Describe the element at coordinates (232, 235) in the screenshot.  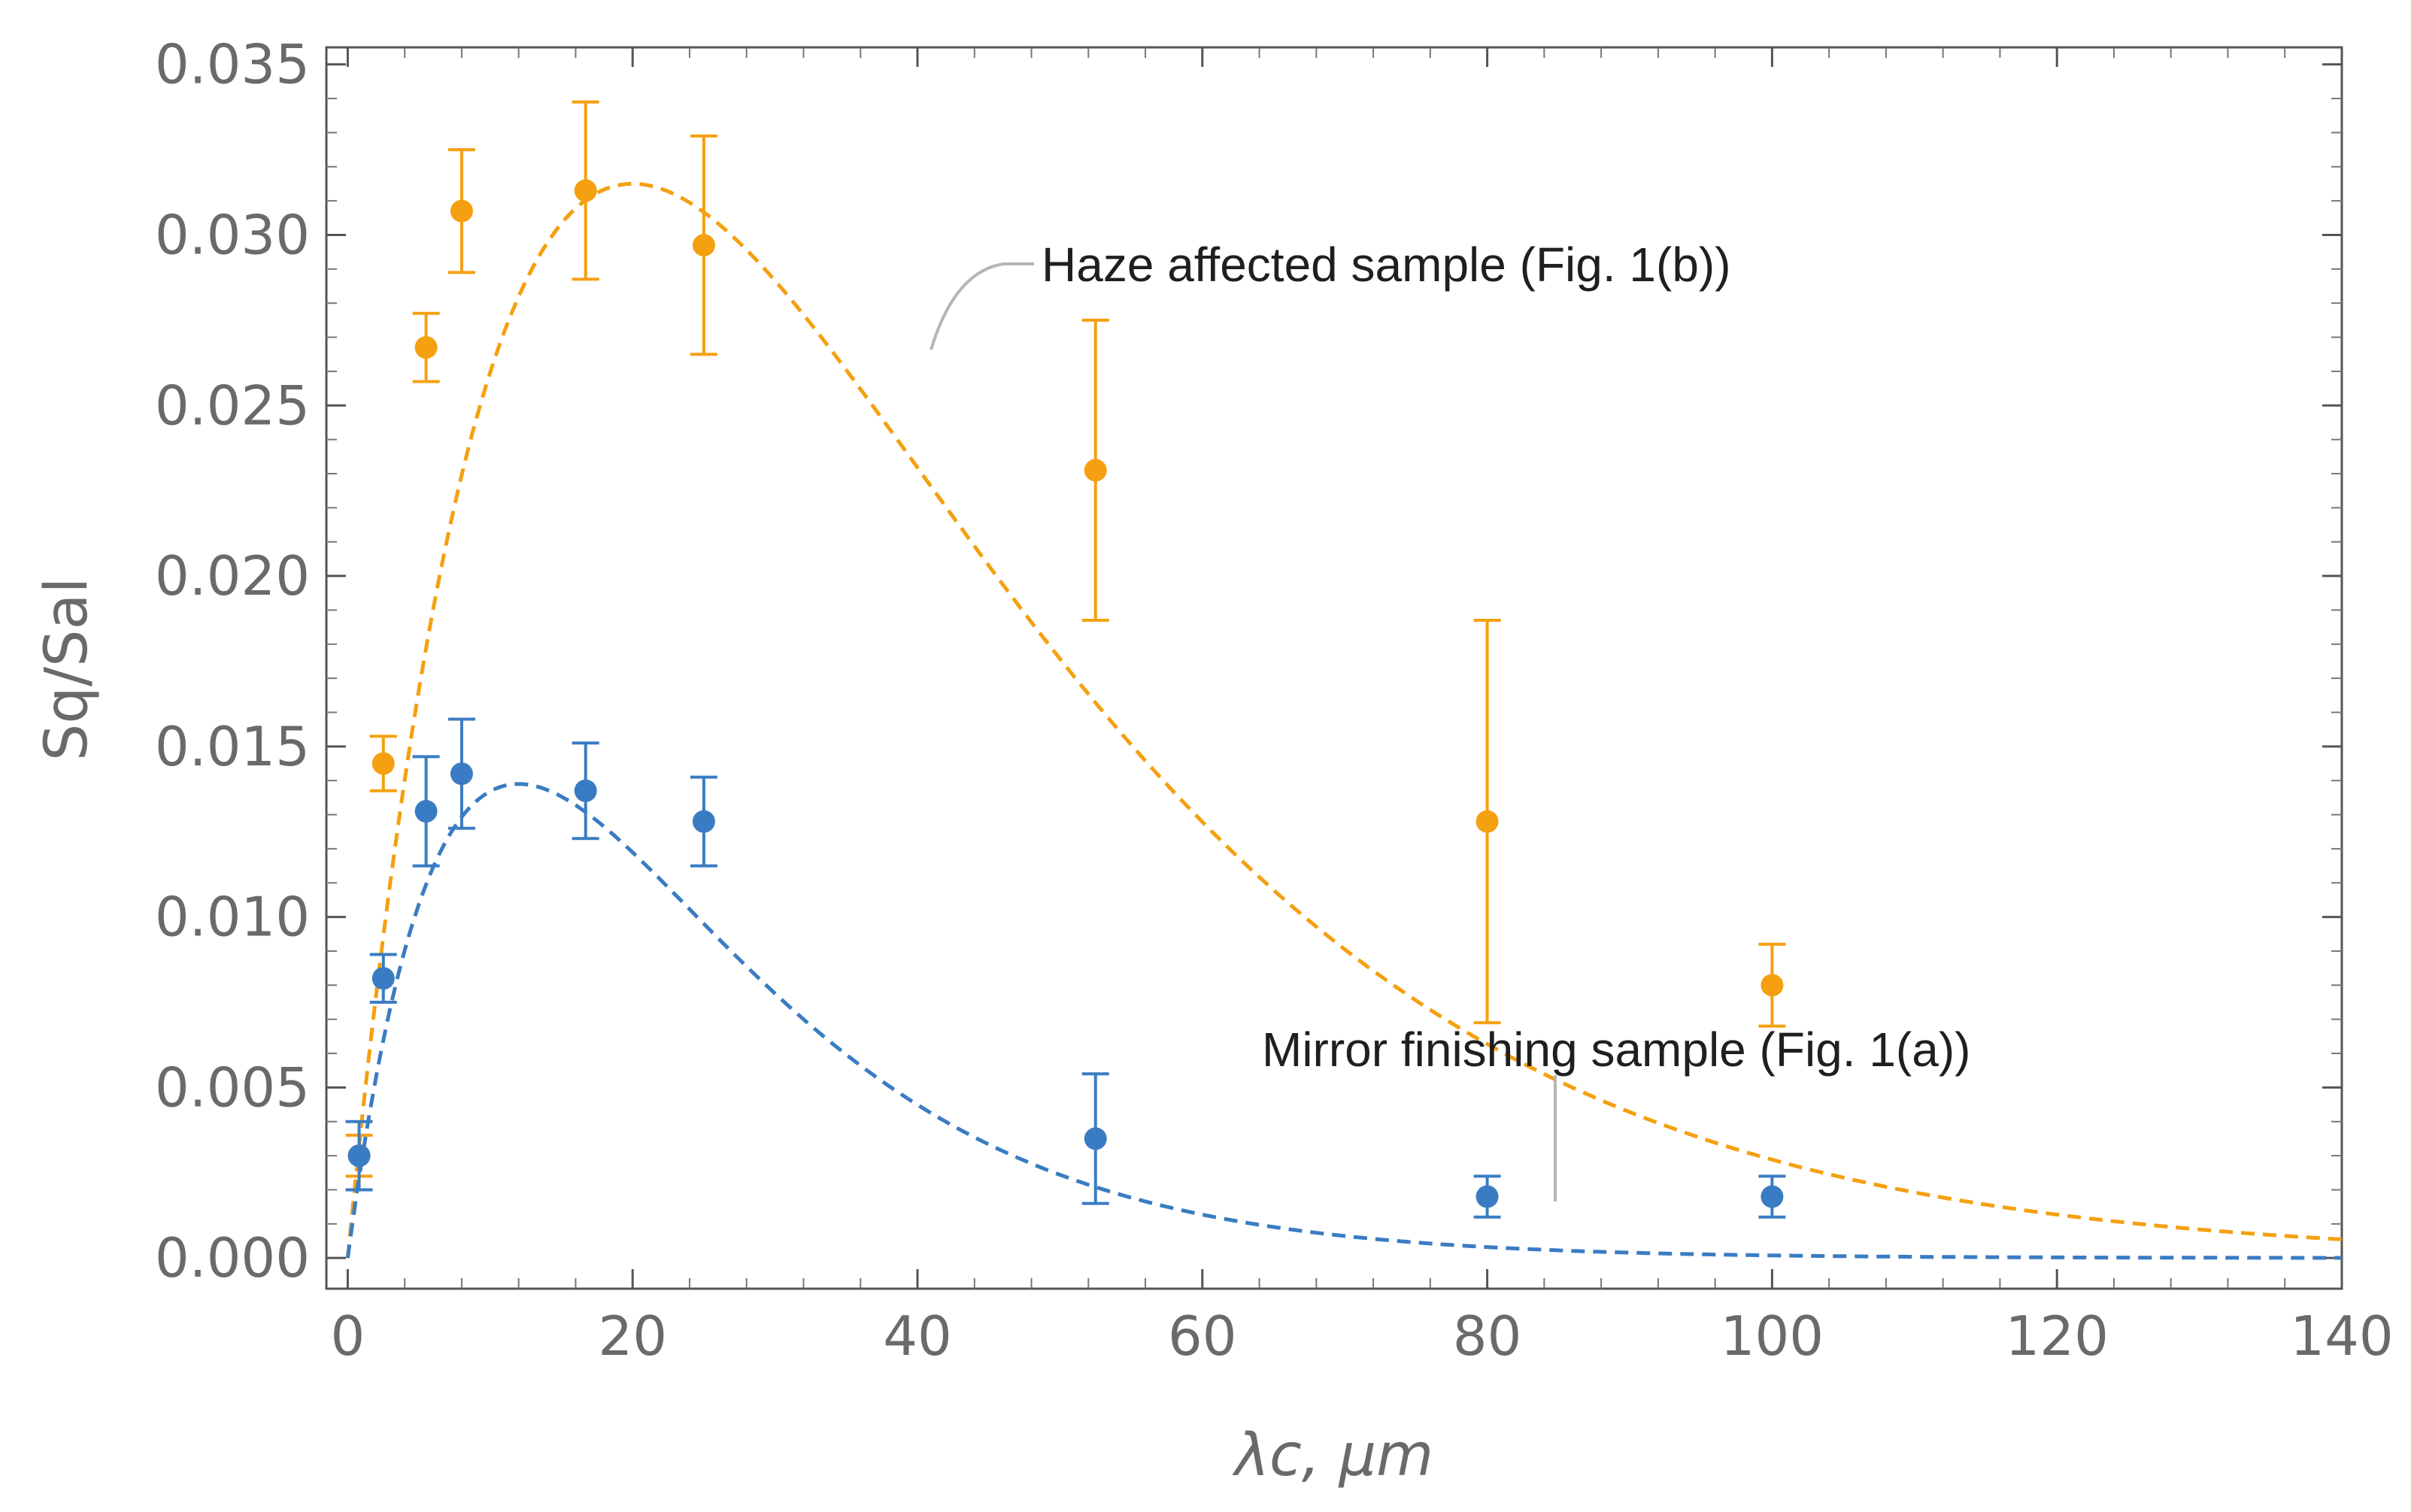
I see `y-tick-label: 0.030` at that location.